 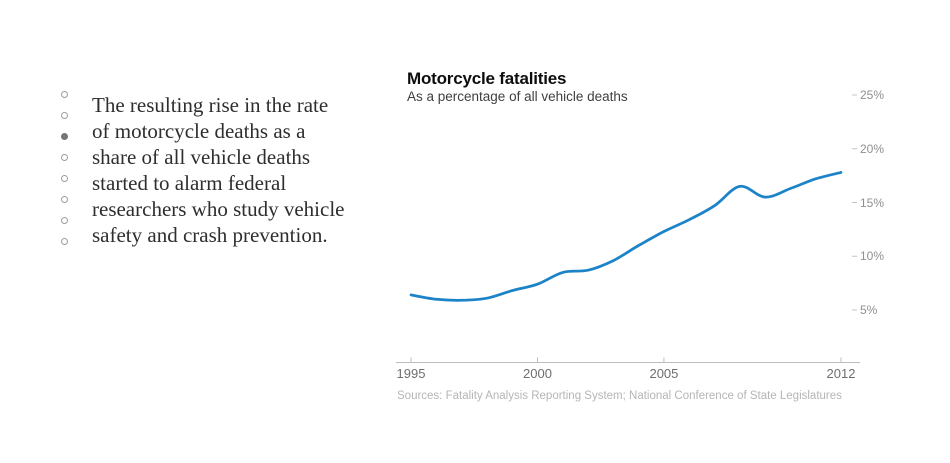 What do you see at coordinates (869, 310) in the screenshot?
I see `y-axis-label-5: 5%` at bounding box center [869, 310].